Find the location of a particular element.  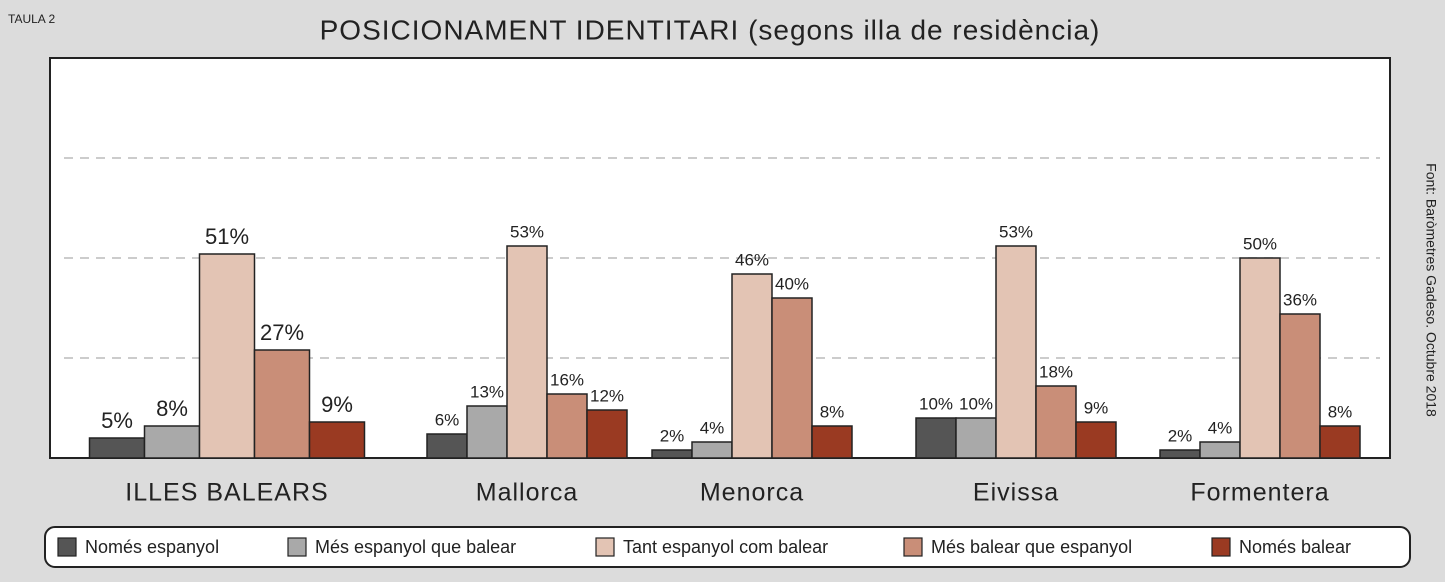

x-tick-label: ILLES BALEARS is located at coordinates (226, 493).